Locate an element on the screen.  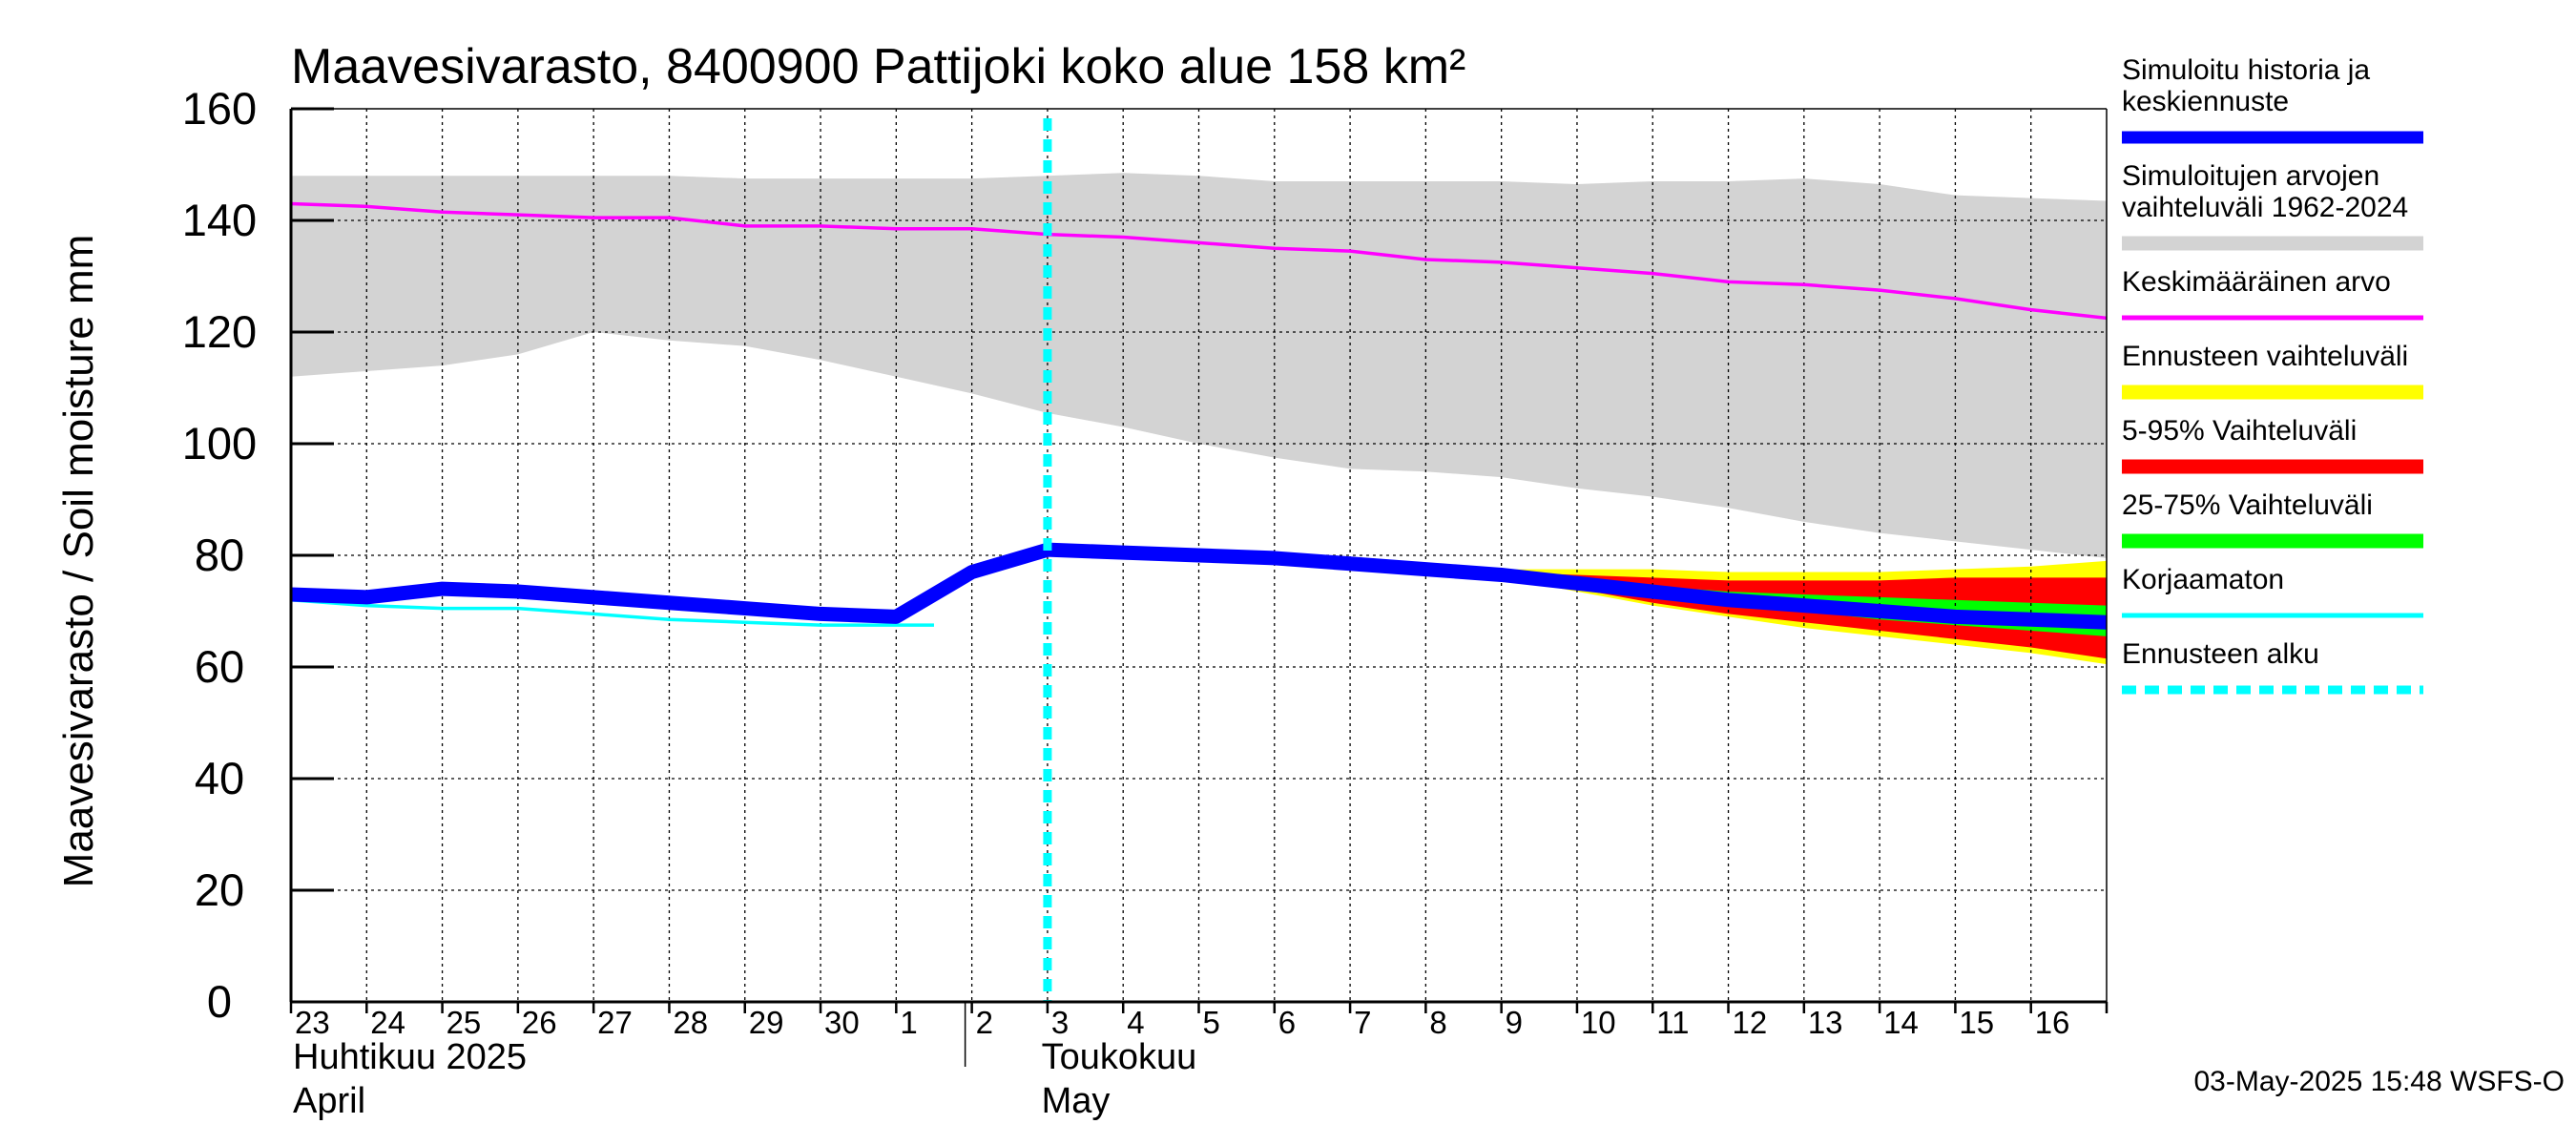
legend-label: Simuloitujen arvojen is located at coordinates (2250, 176).